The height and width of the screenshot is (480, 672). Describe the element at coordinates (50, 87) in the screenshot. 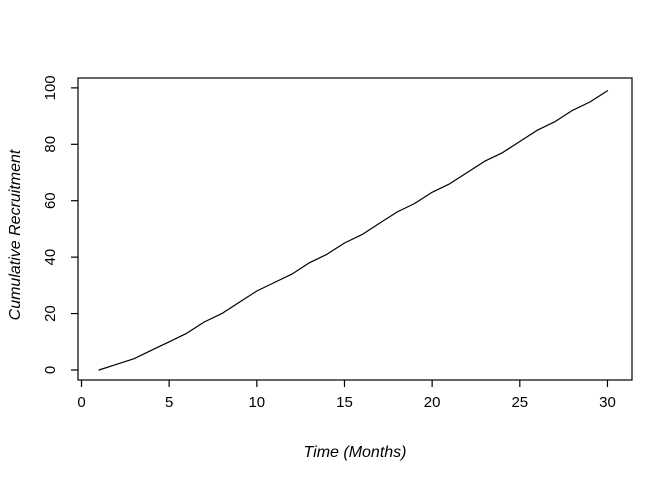

I see `y-tick-label: 100` at that location.